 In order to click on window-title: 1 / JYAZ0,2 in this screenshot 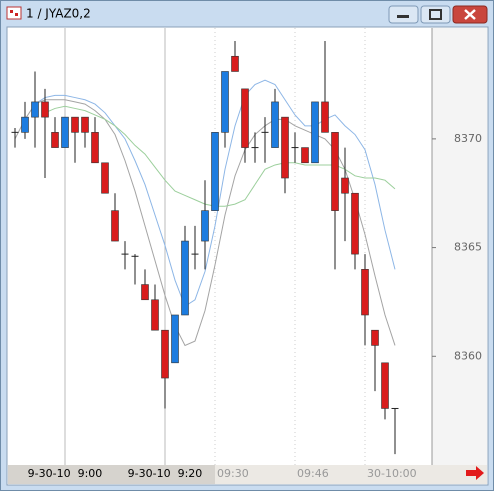, I will do `click(58, 14)`.